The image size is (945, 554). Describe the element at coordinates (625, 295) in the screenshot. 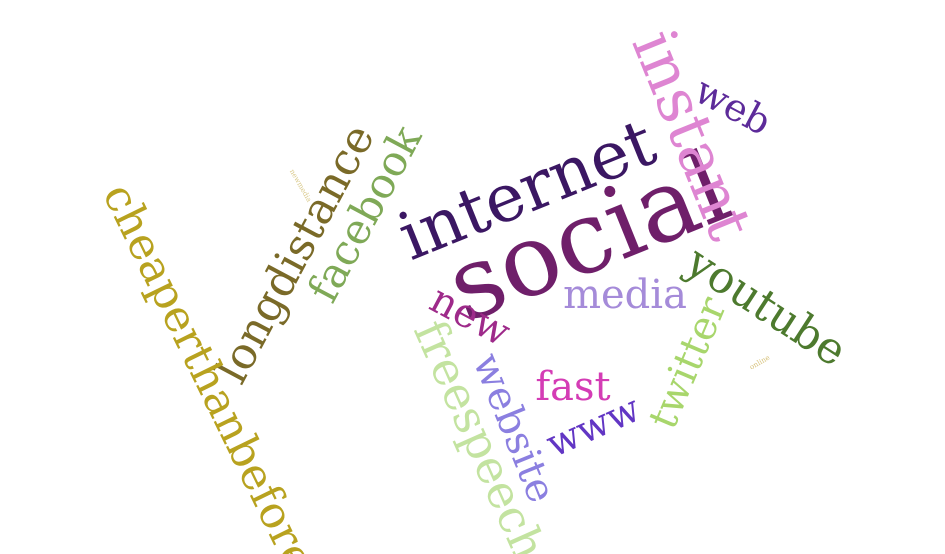

I see `word-media: media` at that location.